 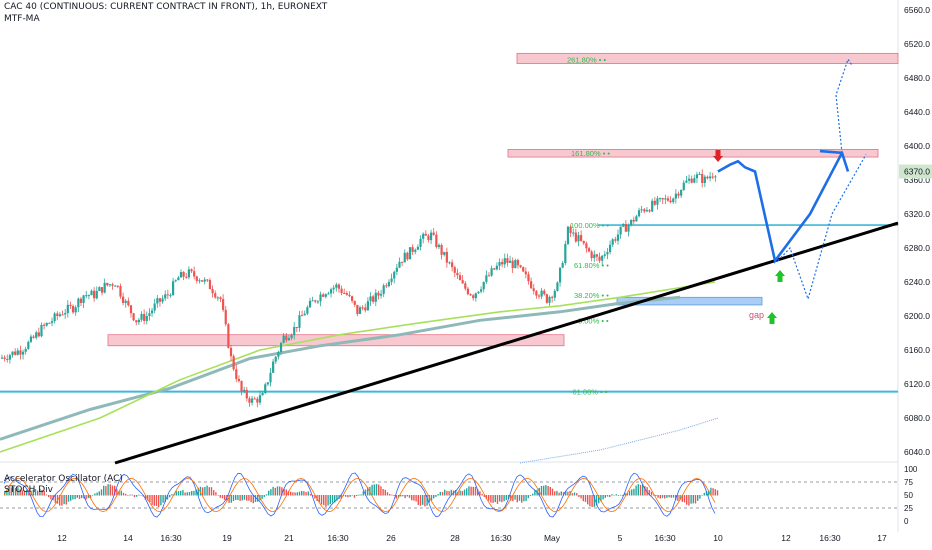 What do you see at coordinates (589, 225) in the screenshot?
I see `fib-label: 100.00% • •` at bounding box center [589, 225].